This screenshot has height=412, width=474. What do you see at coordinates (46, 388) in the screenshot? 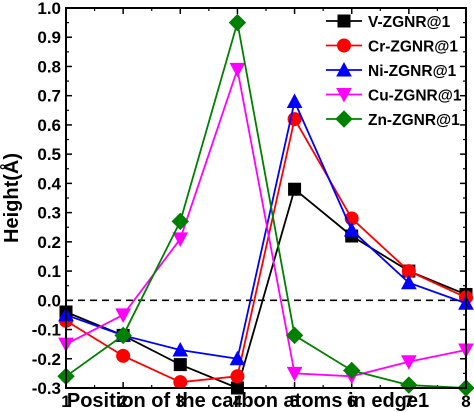
I see `y-tick-label: -0.3` at bounding box center [46, 388].